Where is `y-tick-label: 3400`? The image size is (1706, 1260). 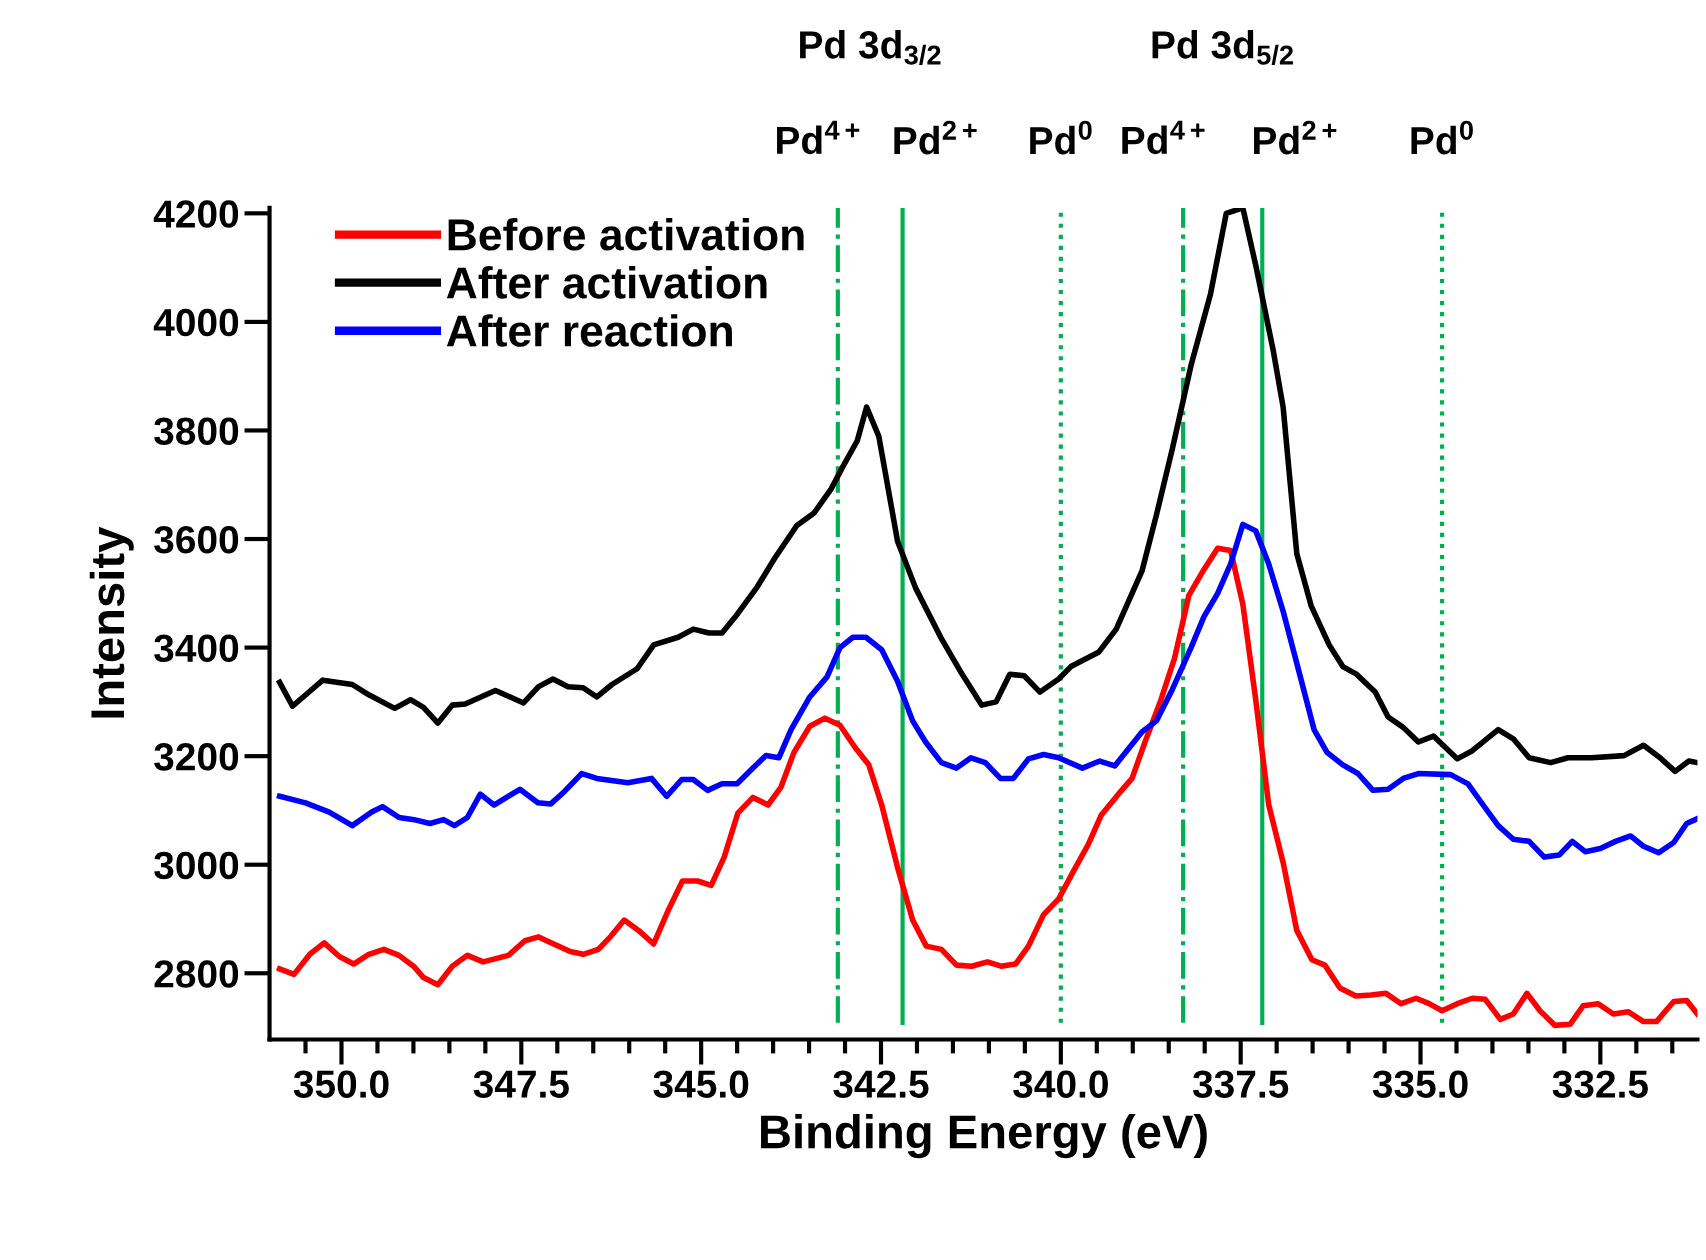
y-tick-label: 3400 is located at coordinates (196, 648).